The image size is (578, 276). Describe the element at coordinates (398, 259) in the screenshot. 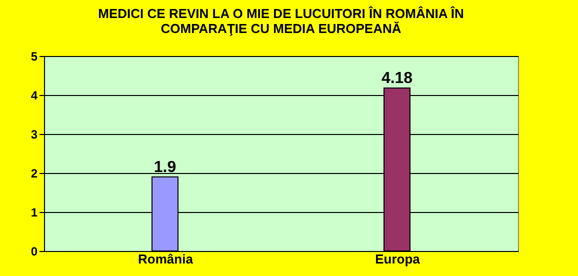

I see `x-tick-label: Europa` at that location.